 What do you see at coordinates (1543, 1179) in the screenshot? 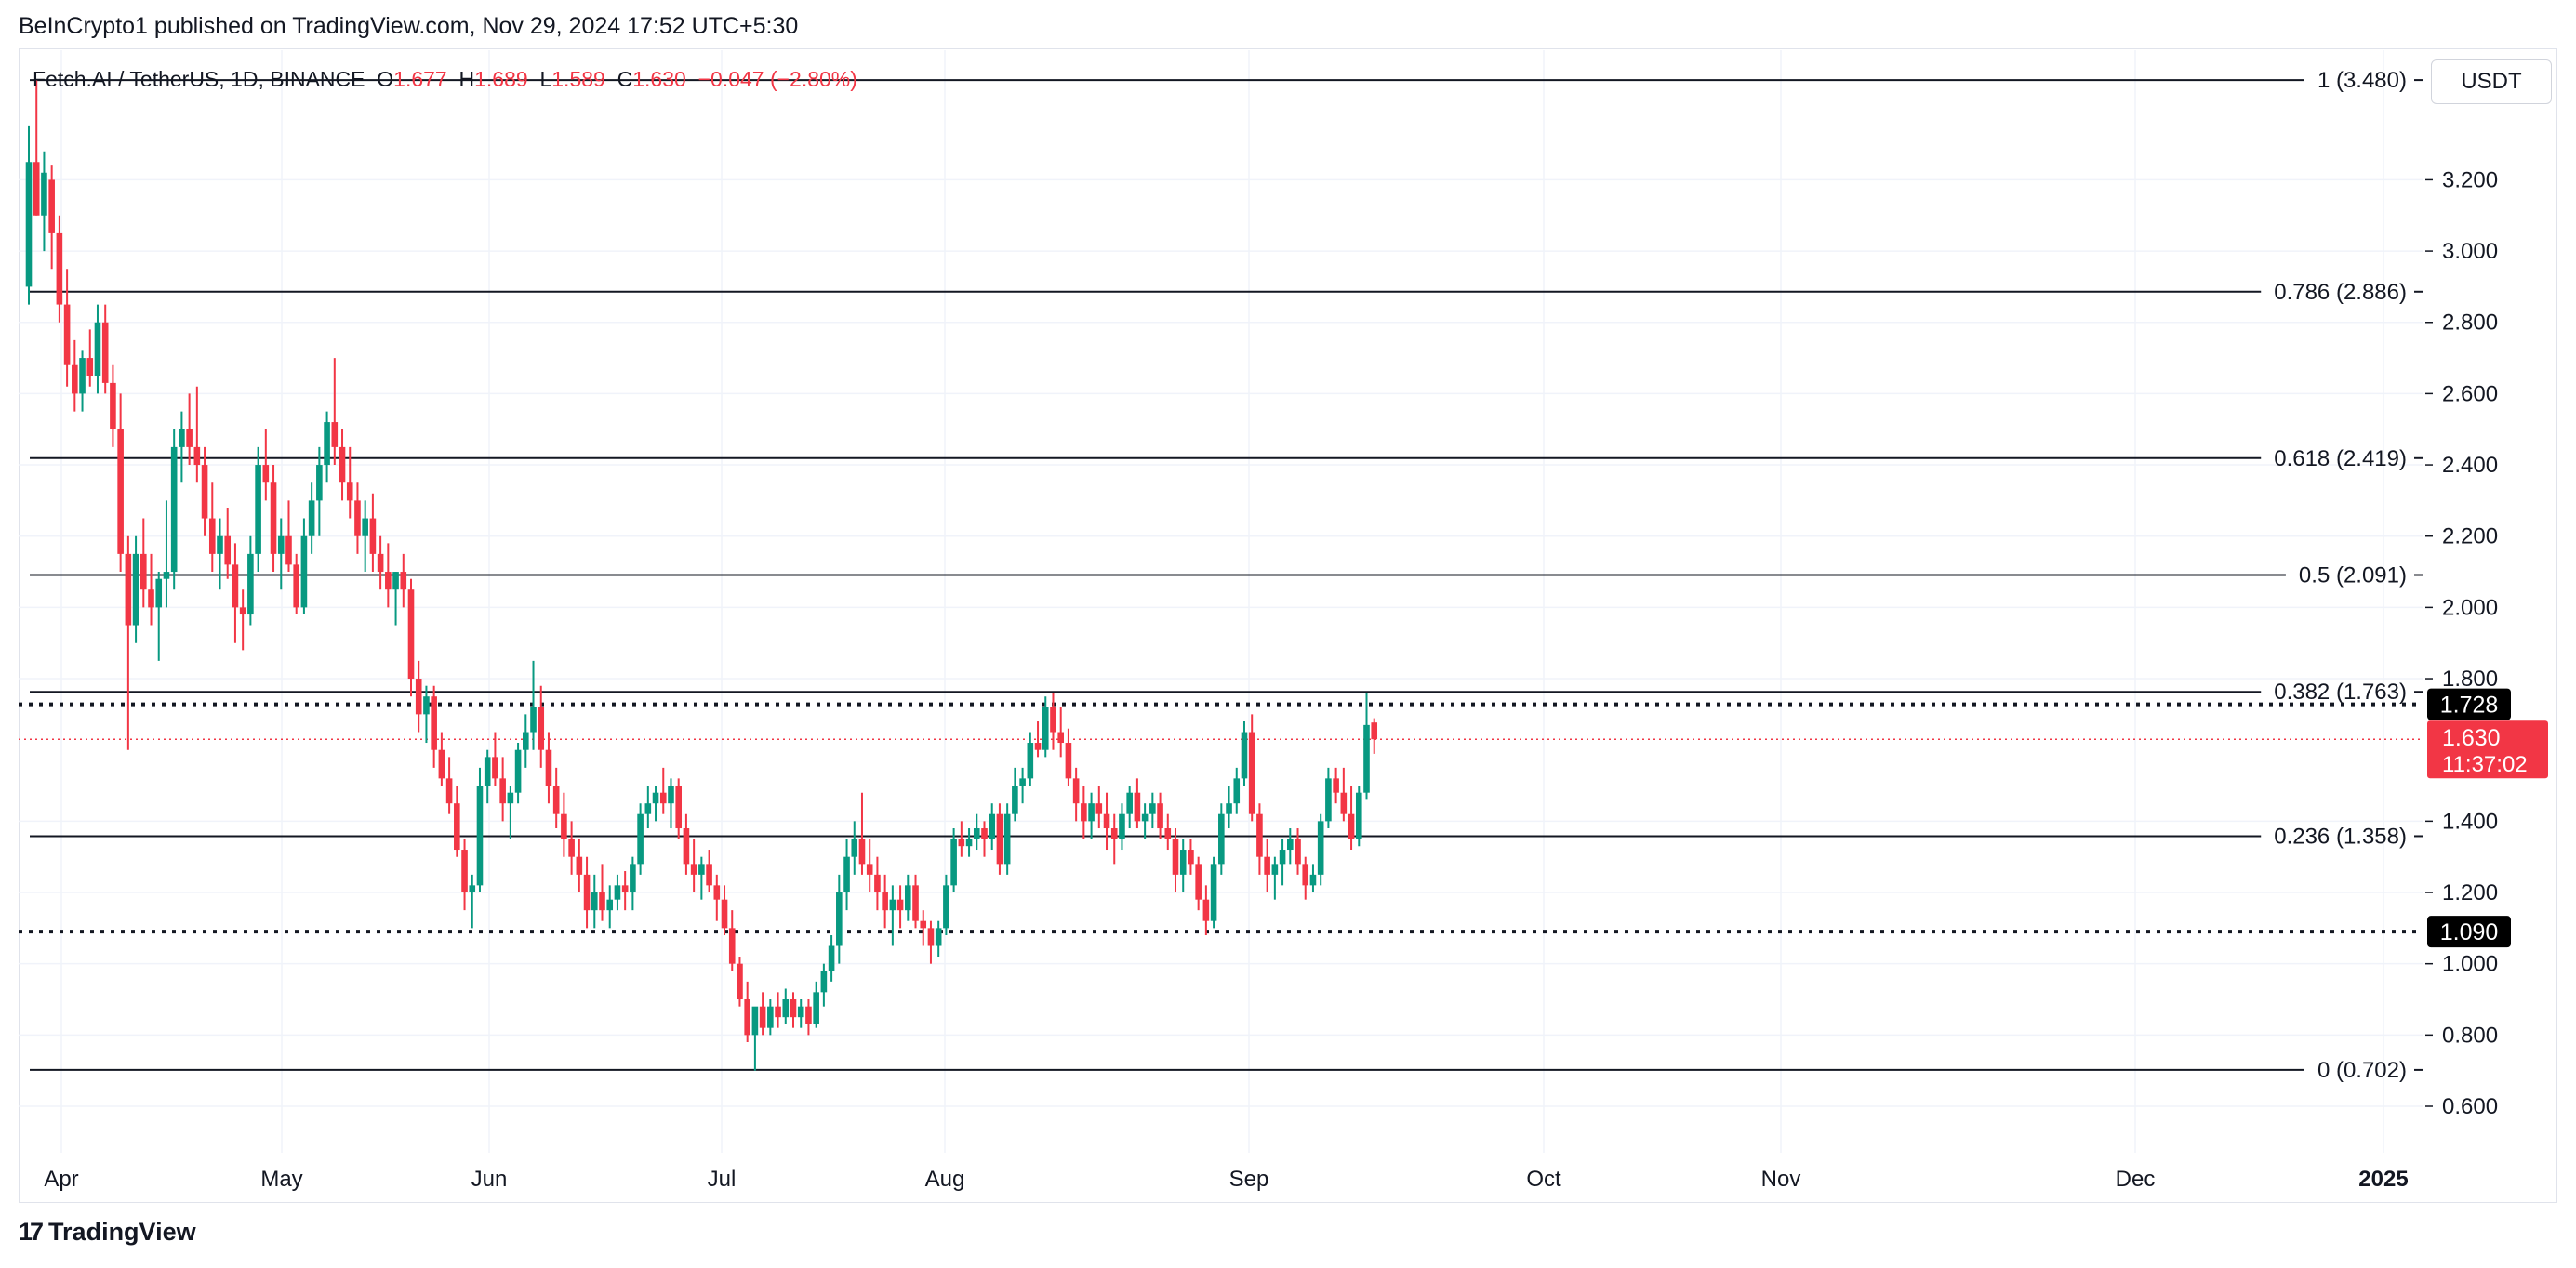
I see `x-tick-label: Oct` at bounding box center [1543, 1179].